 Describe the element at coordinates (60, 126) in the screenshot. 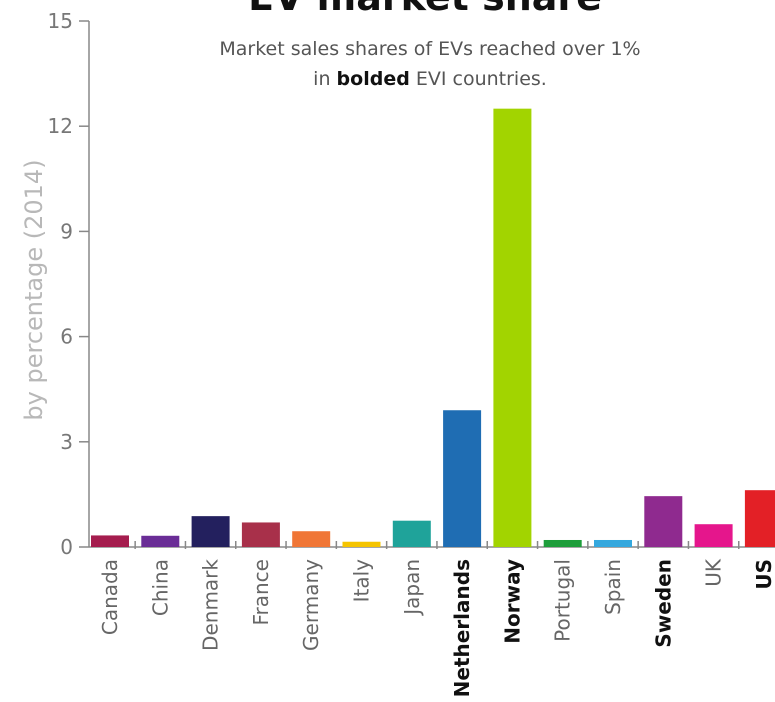

I see `y-tick-label: 12` at that location.